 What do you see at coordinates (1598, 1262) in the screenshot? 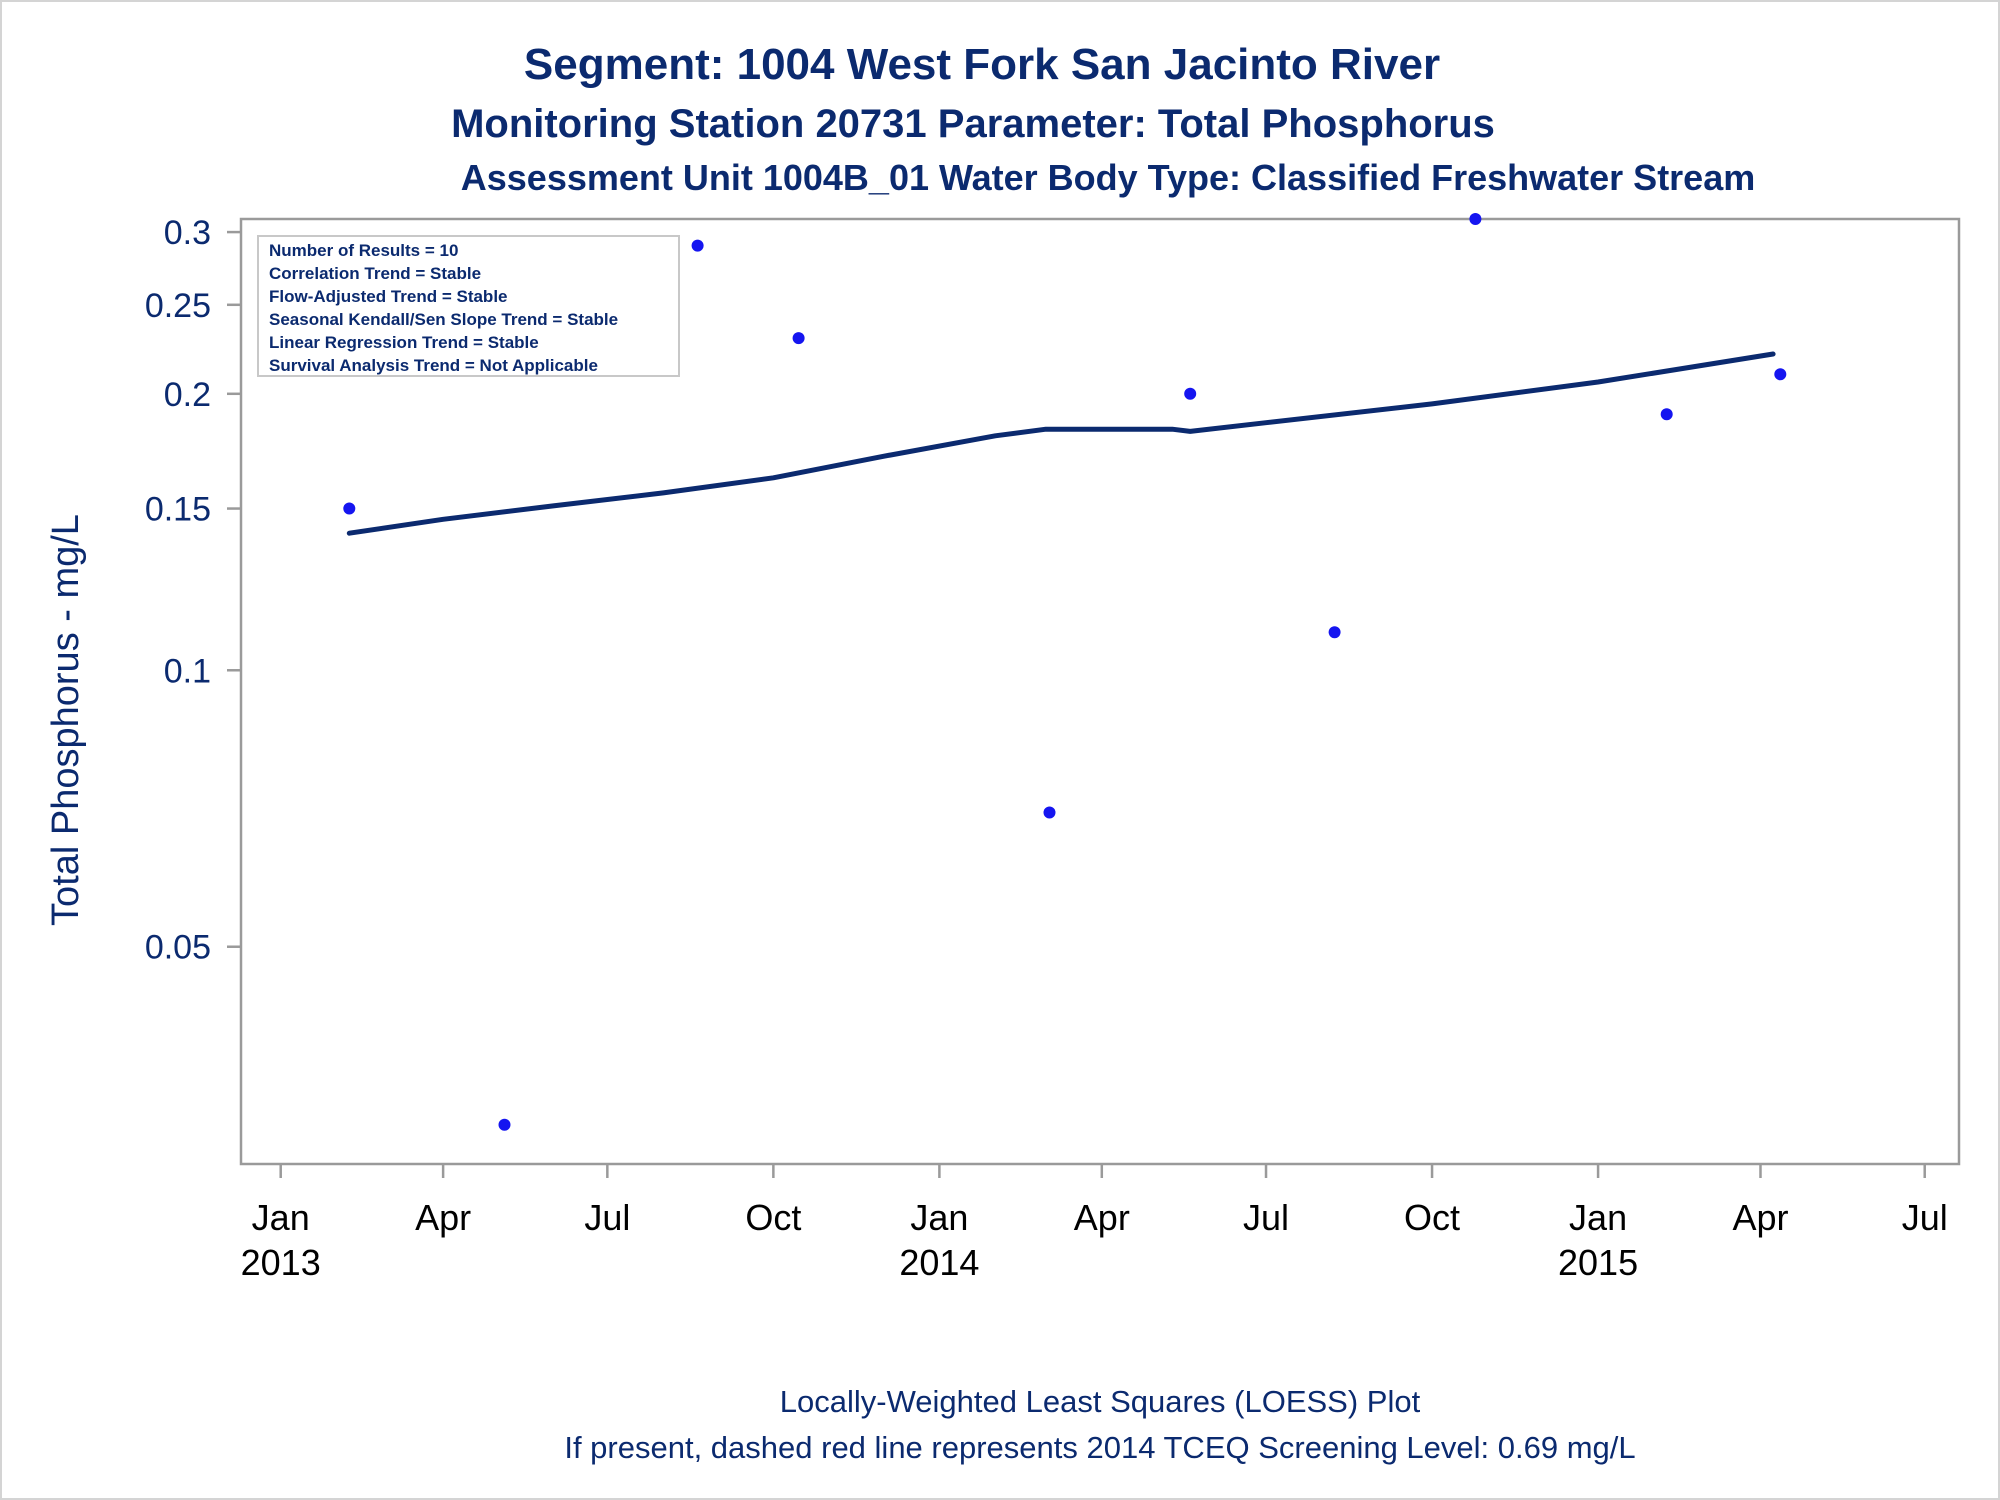
I see `x-tick-year-label: 2015` at bounding box center [1598, 1262].